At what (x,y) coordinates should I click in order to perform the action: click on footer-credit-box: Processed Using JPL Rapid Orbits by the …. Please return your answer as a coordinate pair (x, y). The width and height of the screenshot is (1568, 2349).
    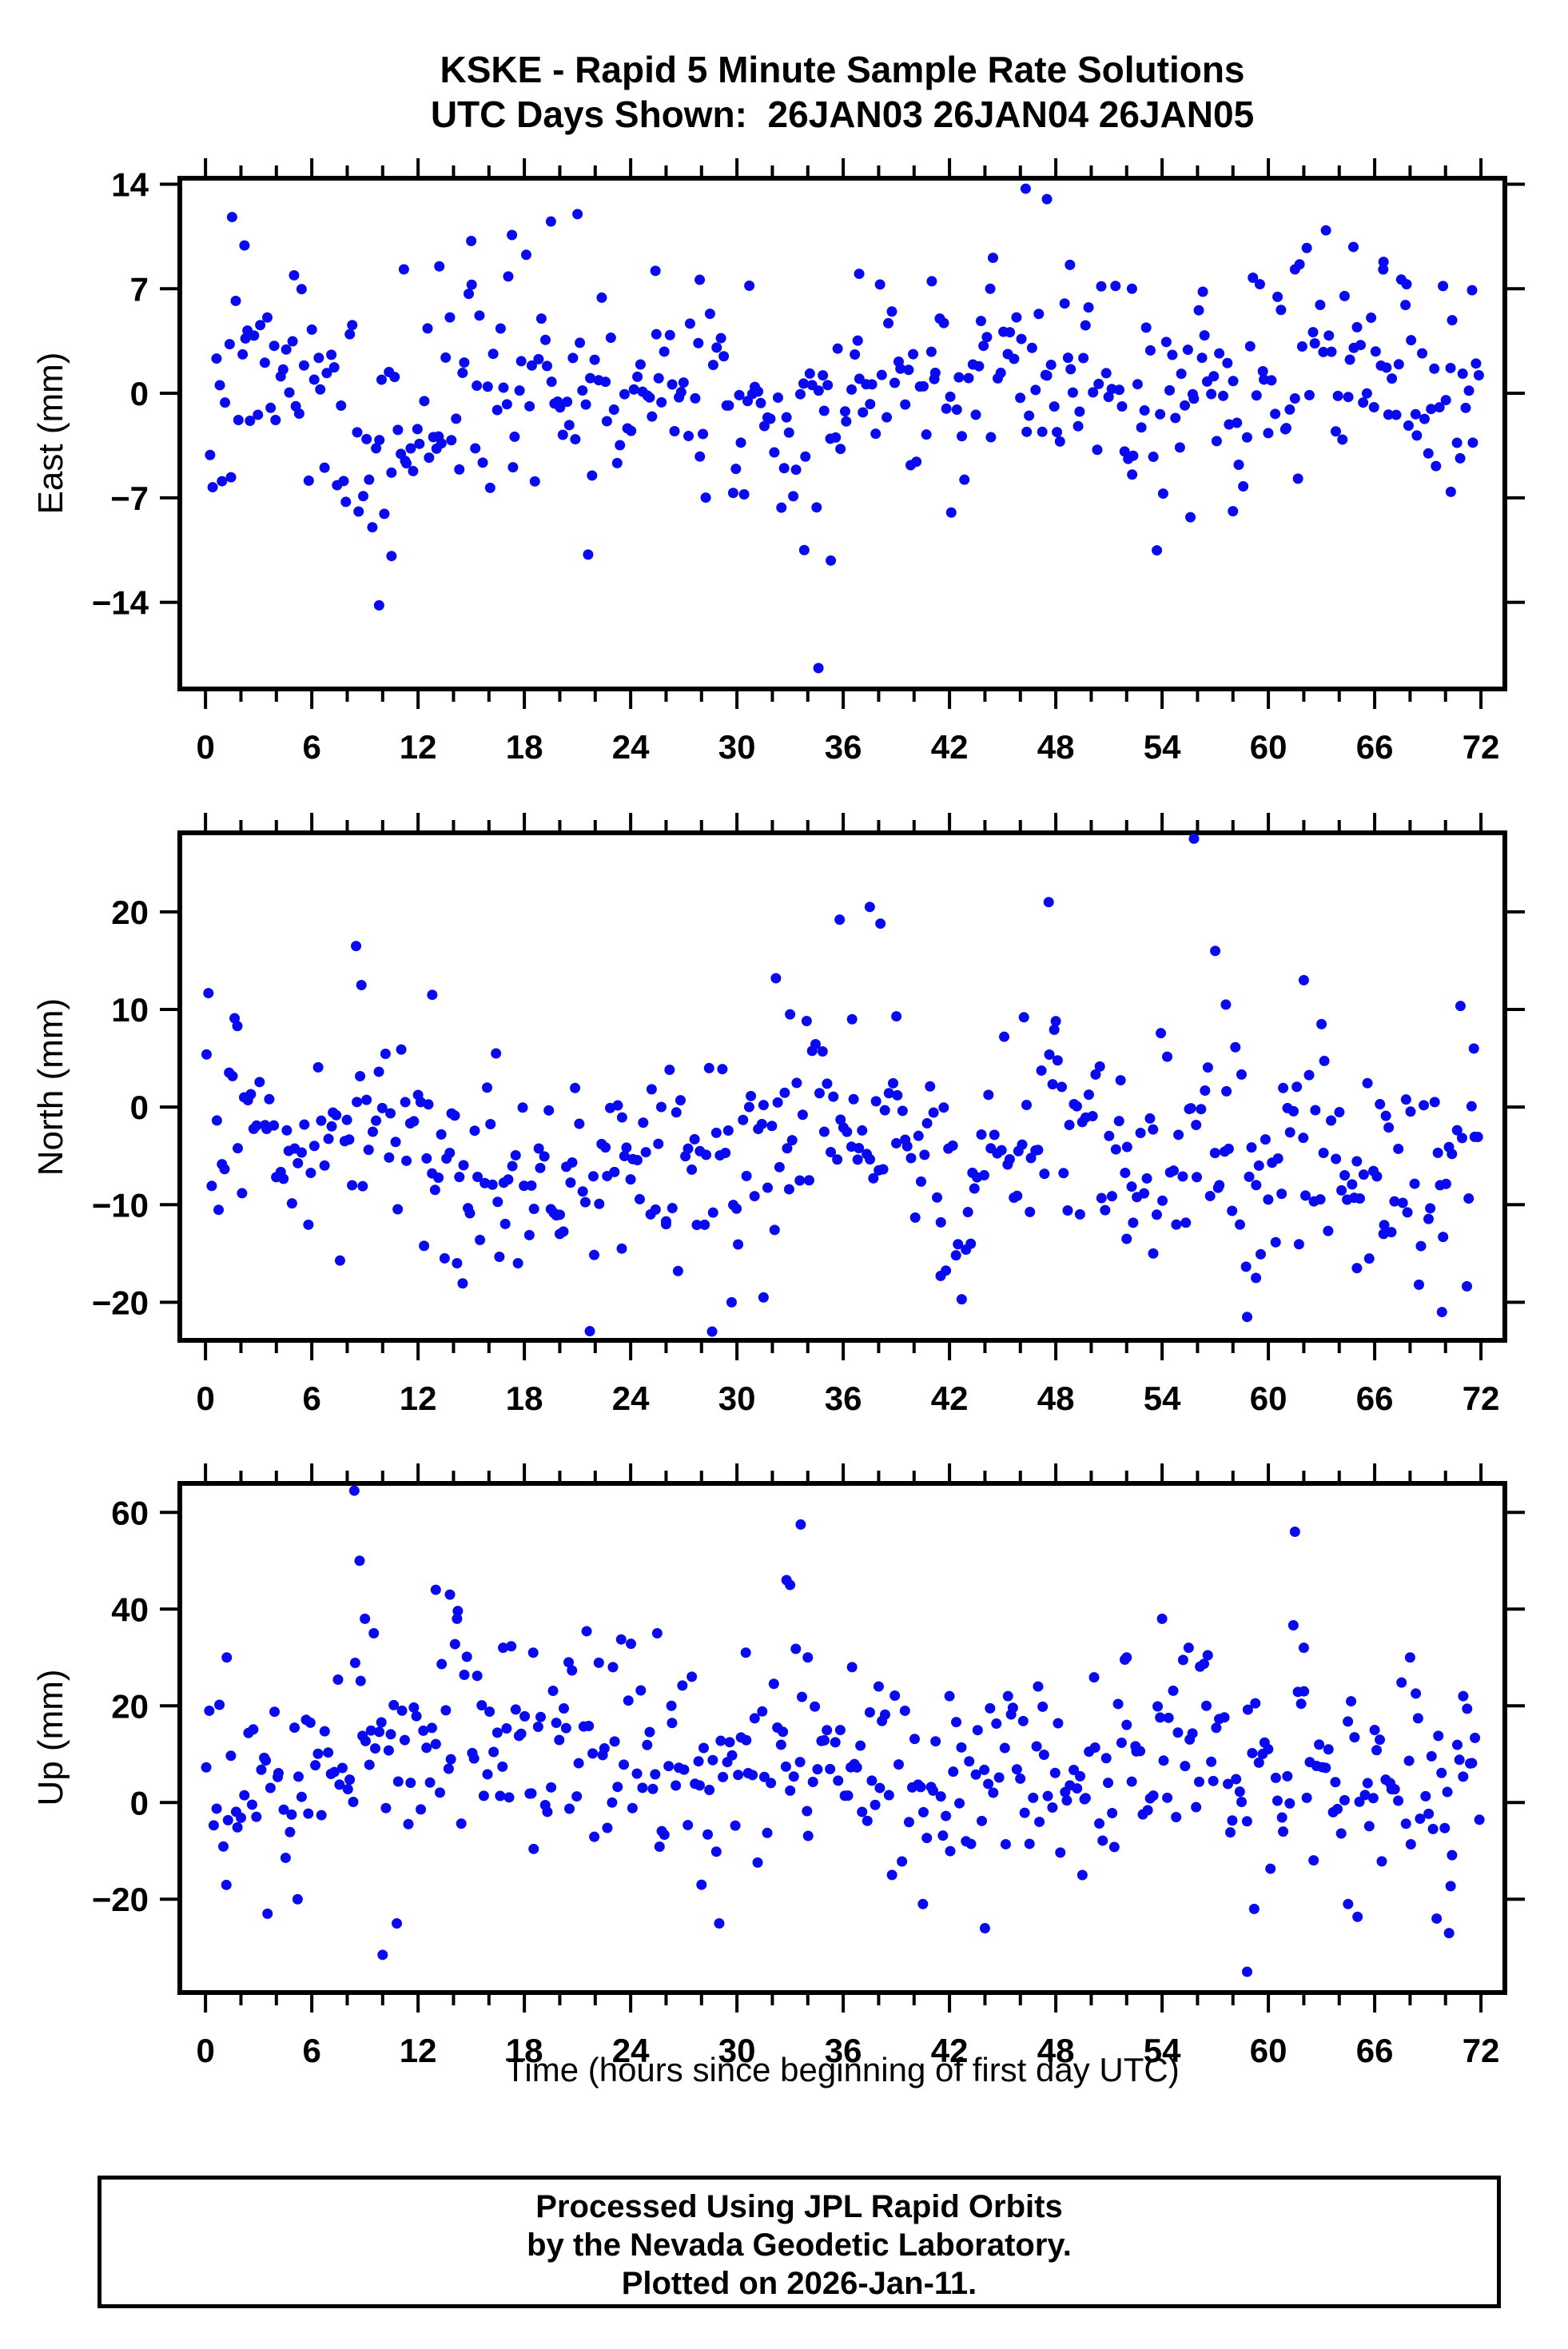
    Looking at the image, I should click on (799, 2242).